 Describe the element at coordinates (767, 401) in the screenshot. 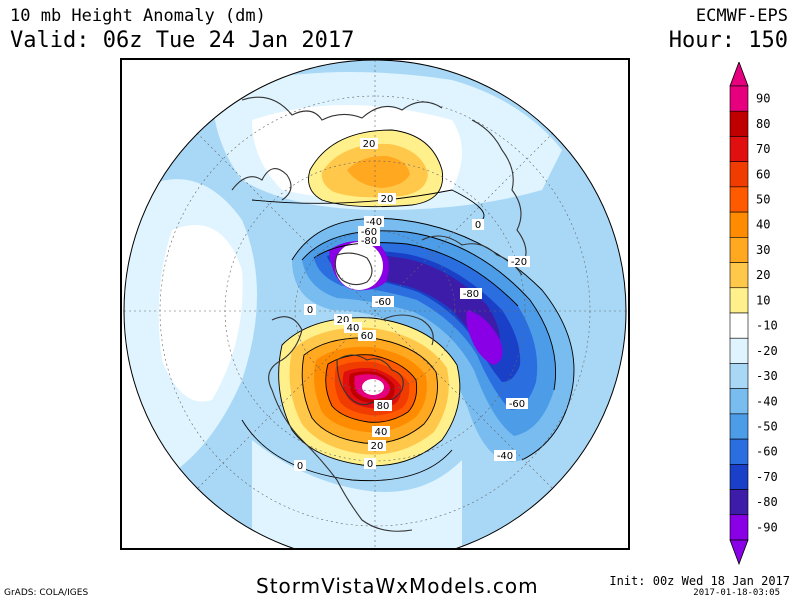

I see `legend-label: -40` at that location.